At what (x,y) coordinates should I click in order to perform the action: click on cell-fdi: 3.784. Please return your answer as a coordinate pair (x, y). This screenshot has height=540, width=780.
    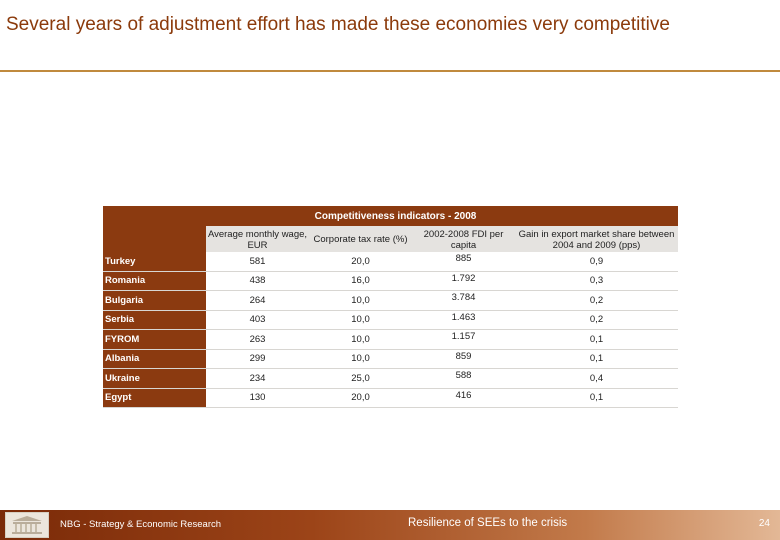
    Looking at the image, I should click on (463, 300).